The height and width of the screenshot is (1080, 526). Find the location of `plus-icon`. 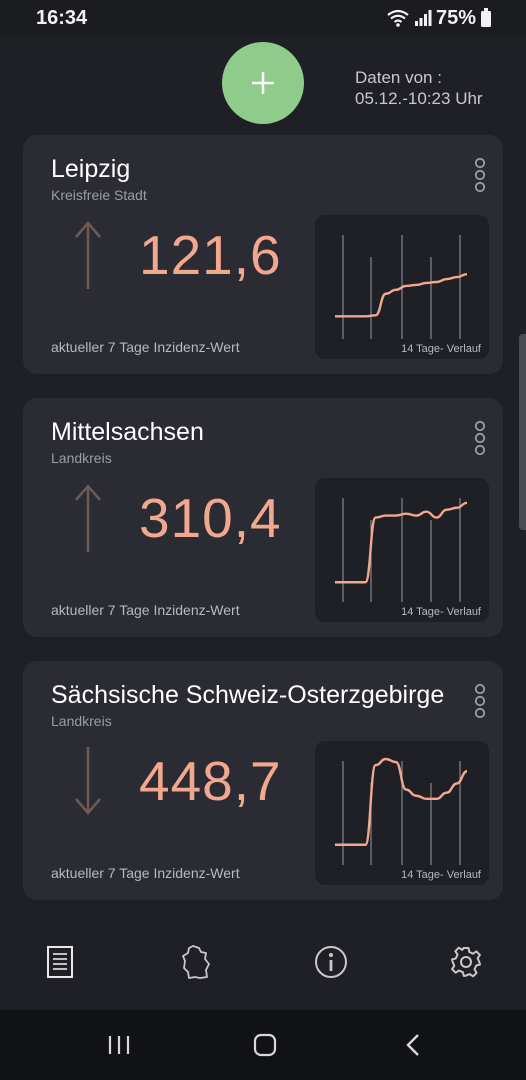

plus-icon is located at coordinates (263, 83).